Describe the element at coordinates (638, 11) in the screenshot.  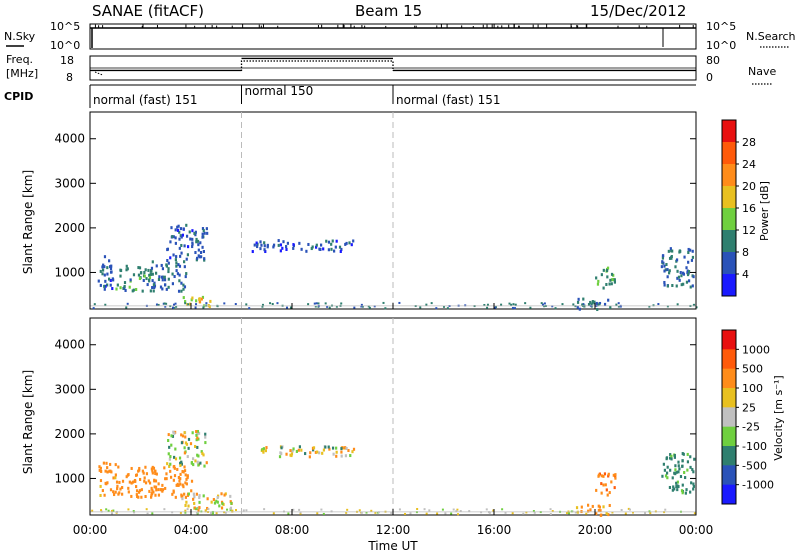
I see `date-title: 15/Dec/2012` at that location.